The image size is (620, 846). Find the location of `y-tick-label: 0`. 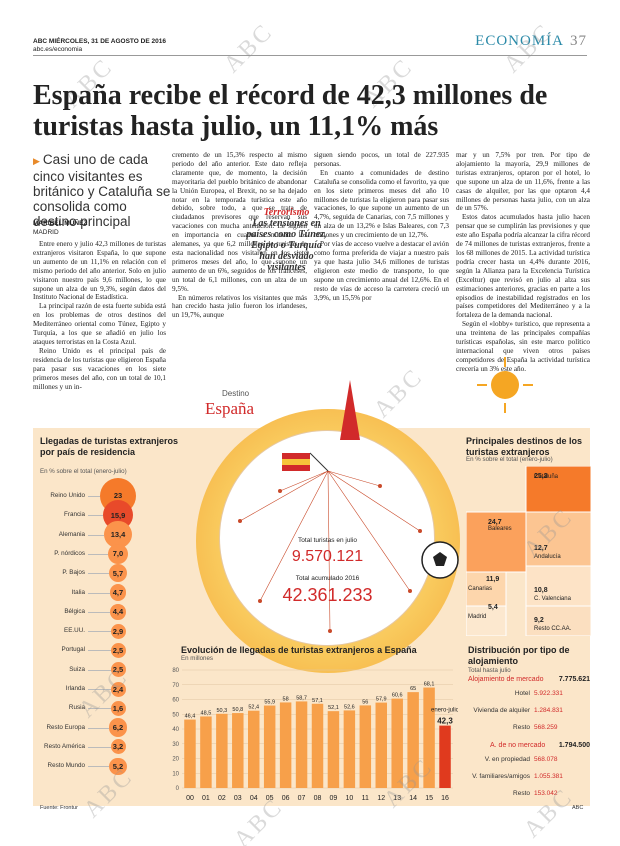

y-tick-label: 0 is located at coordinates (178, 789).